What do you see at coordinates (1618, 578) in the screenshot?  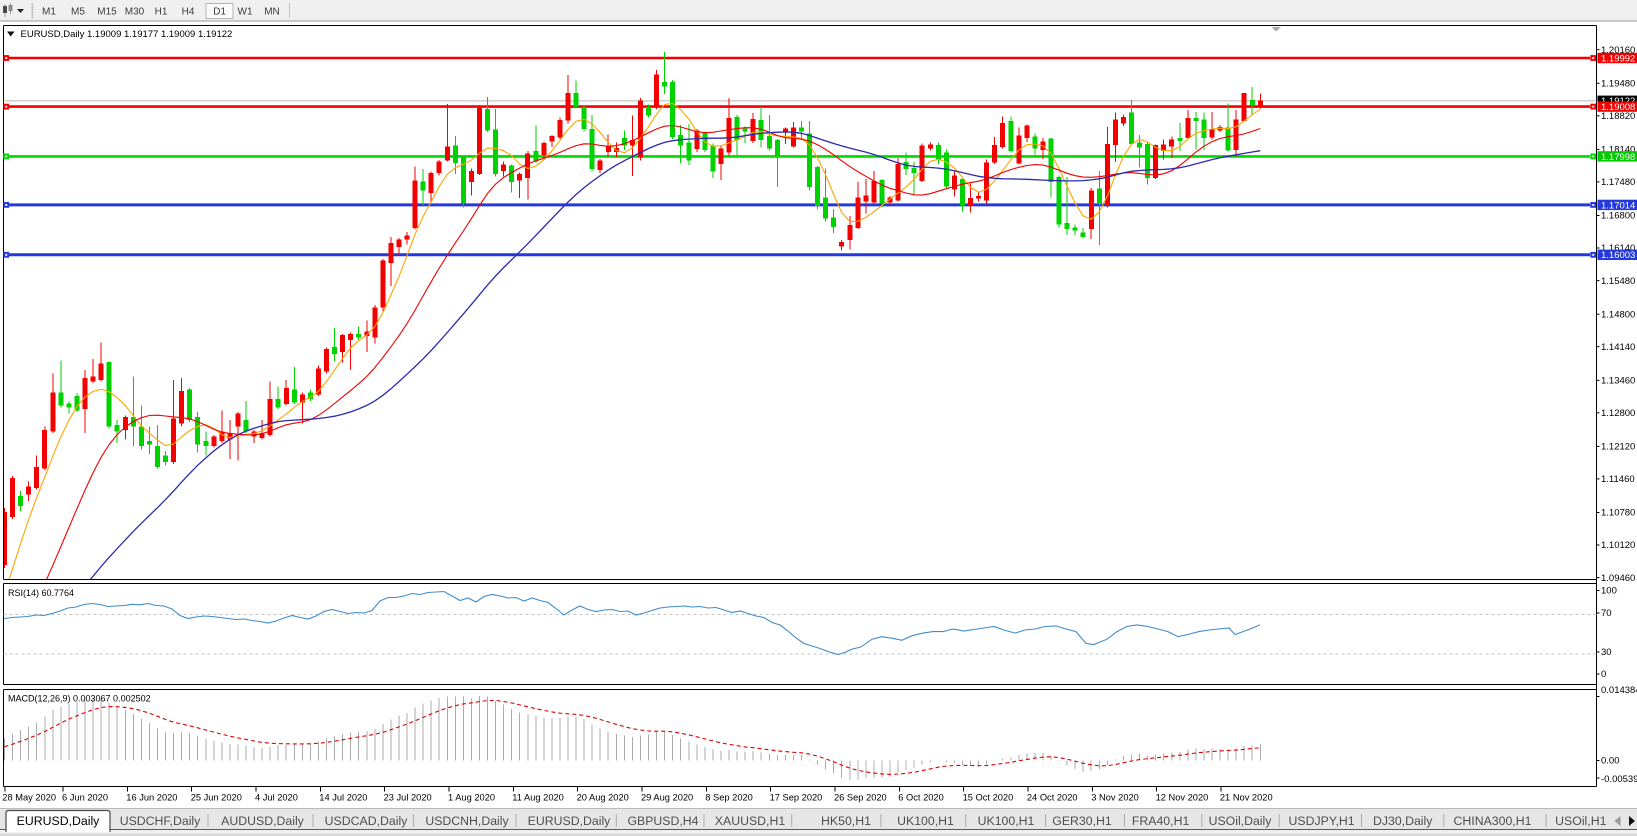 I see `svg-text: 1.09460` at bounding box center [1618, 578].